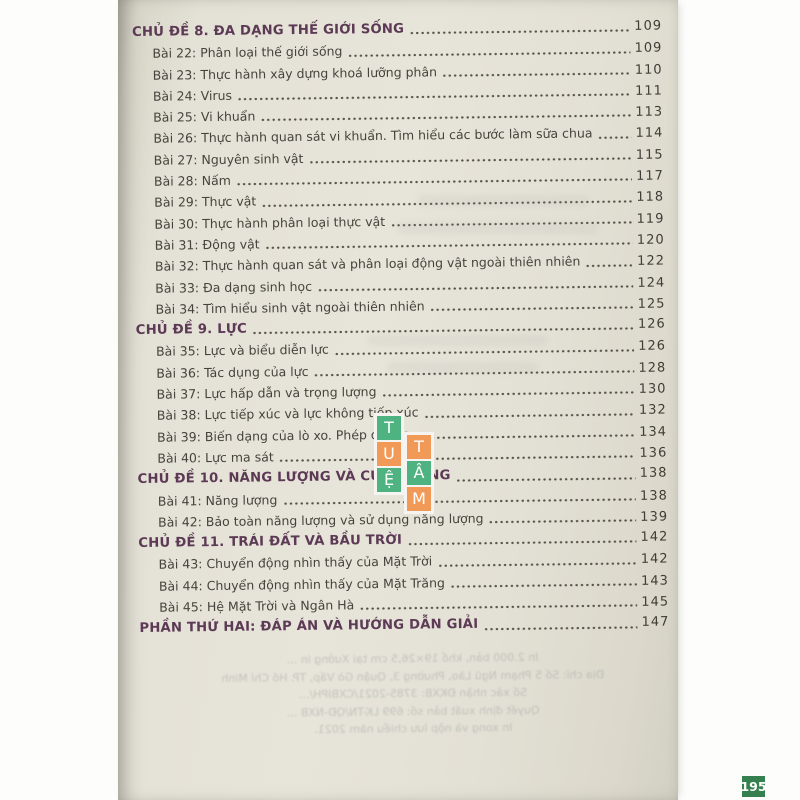  Describe the element at coordinates (650, 176) in the screenshot. I see `toc-entry-page-number: 117` at that location.